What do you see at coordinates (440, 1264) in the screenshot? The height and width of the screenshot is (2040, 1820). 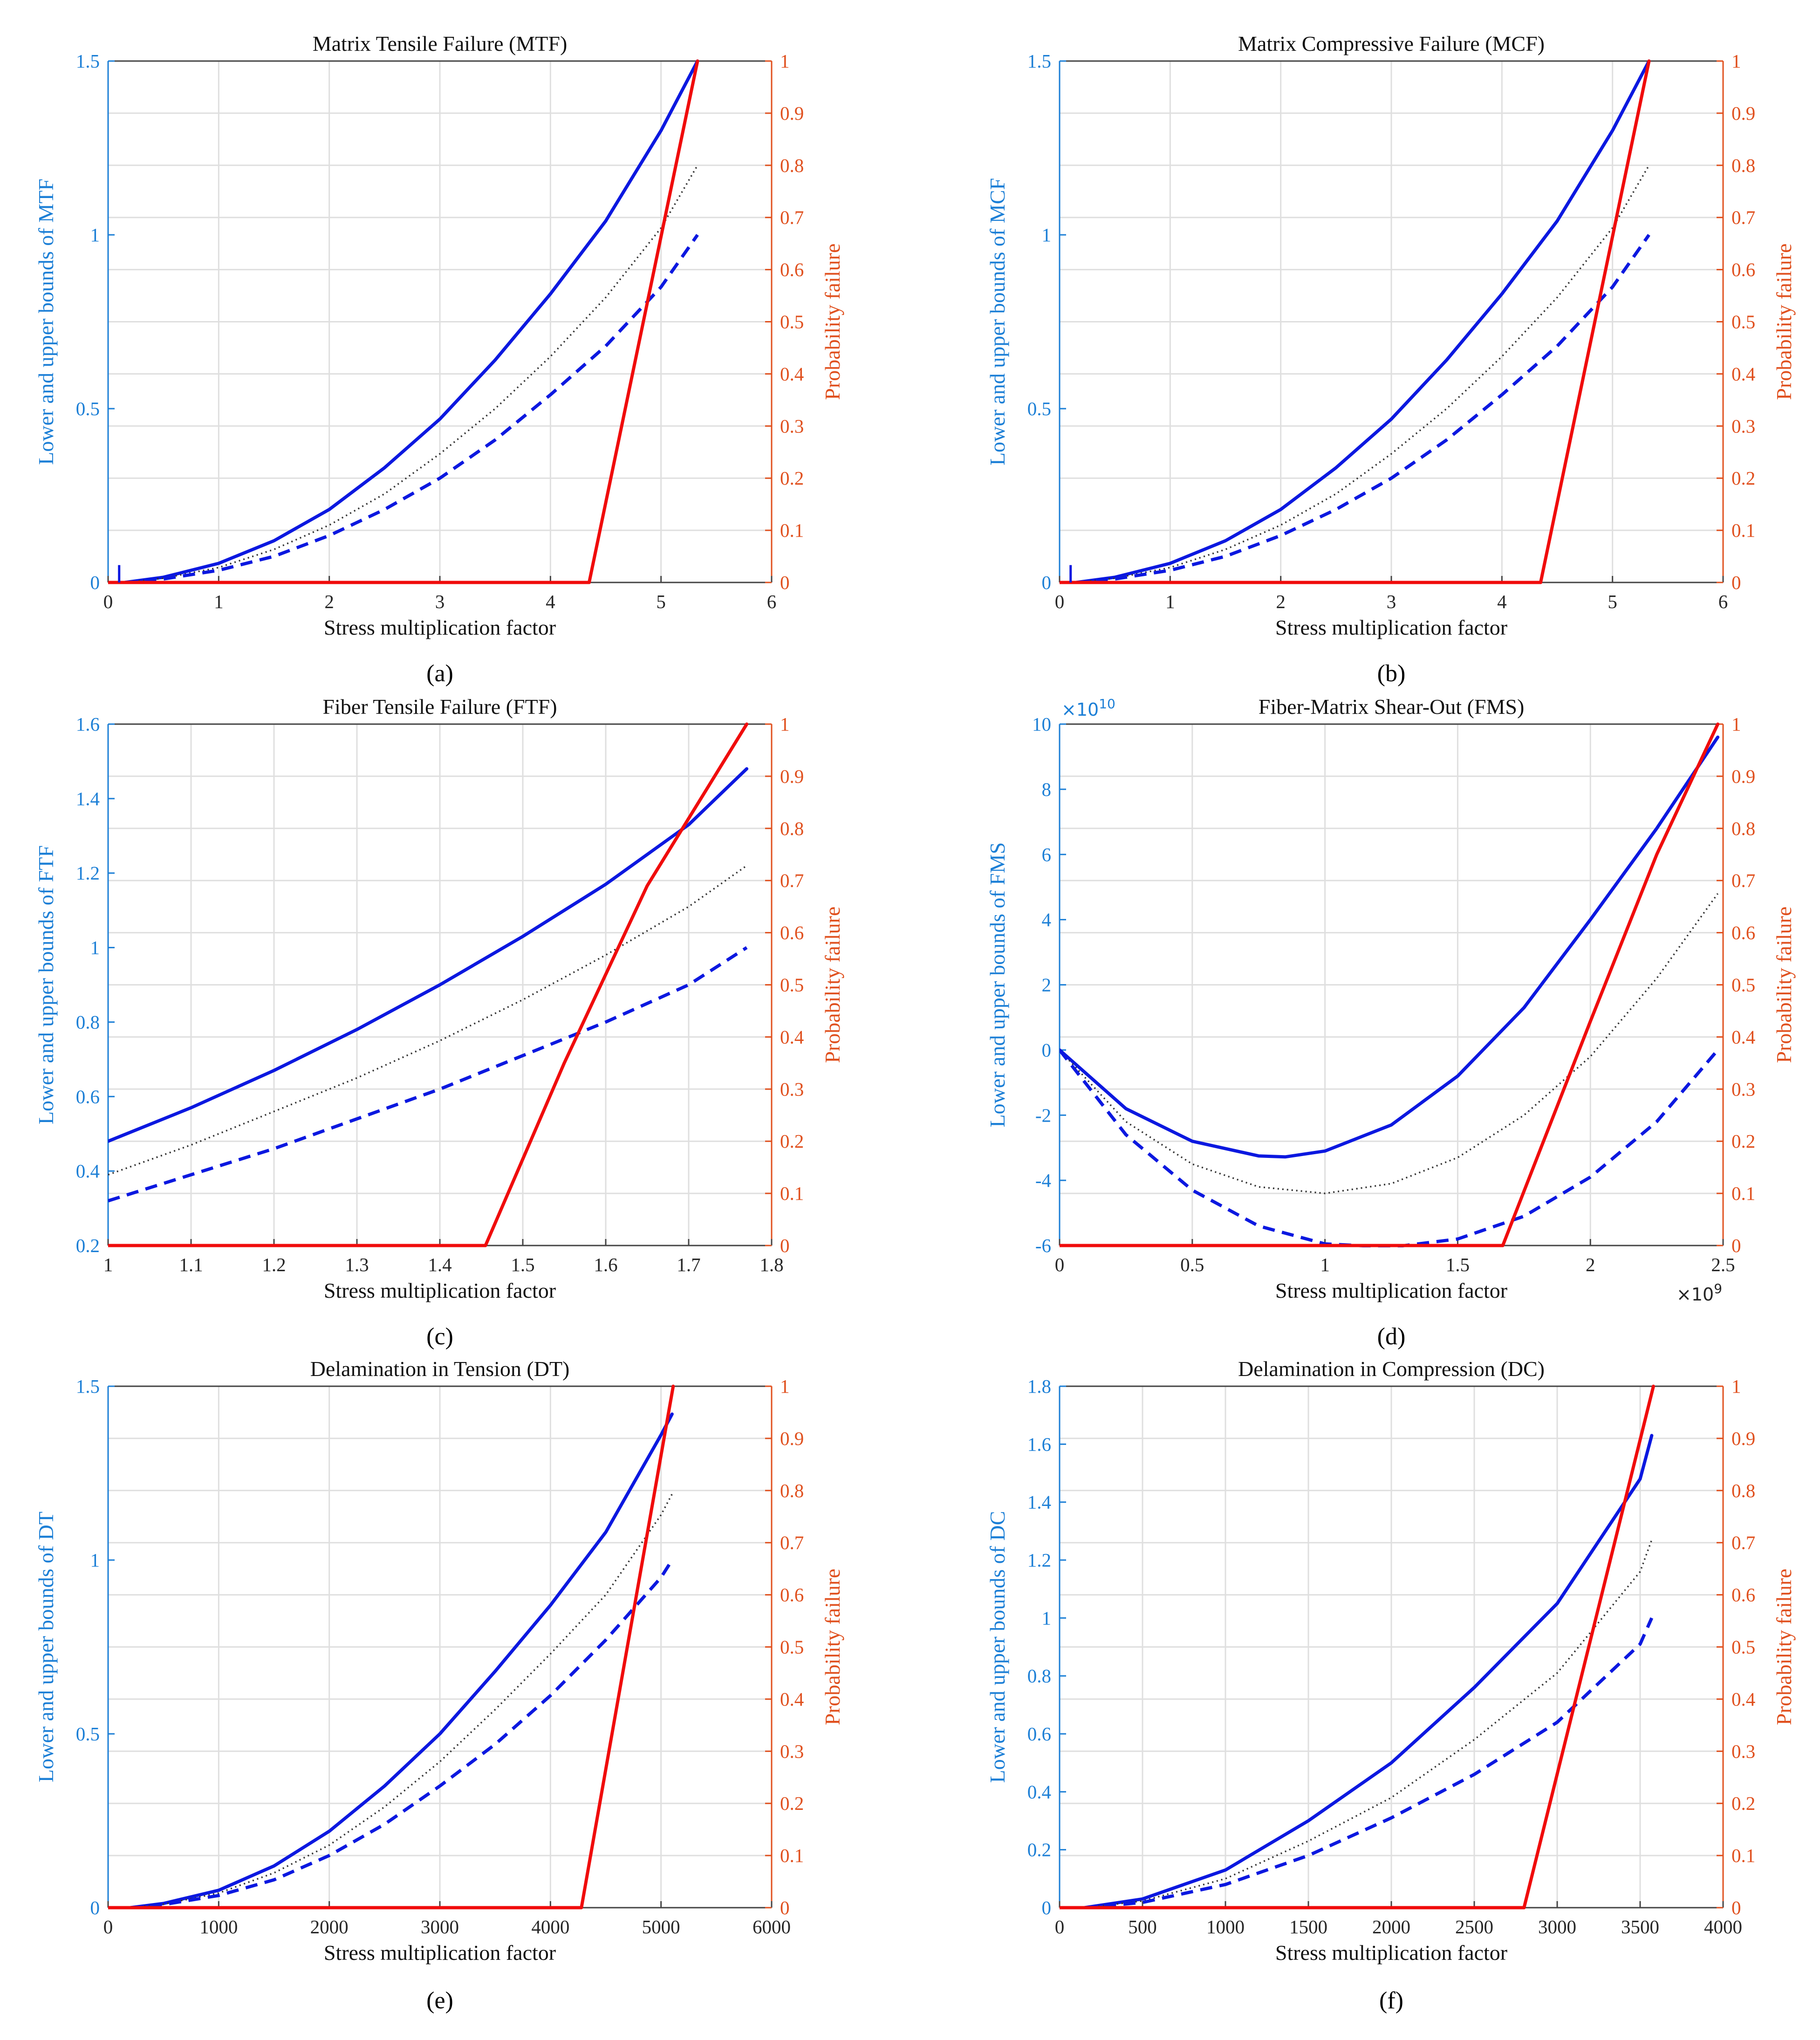 I see `x-tick-label: 1.4` at bounding box center [440, 1264].